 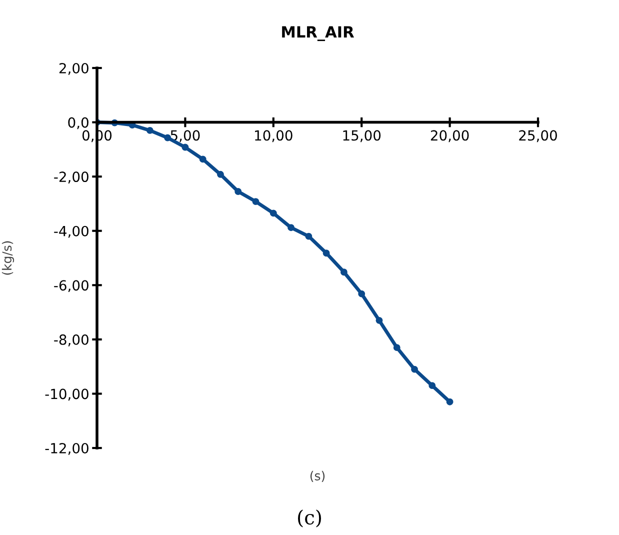 What do you see at coordinates (8, 258) in the screenshot?
I see `y-axis-title: (kg/s)` at bounding box center [8, 258].